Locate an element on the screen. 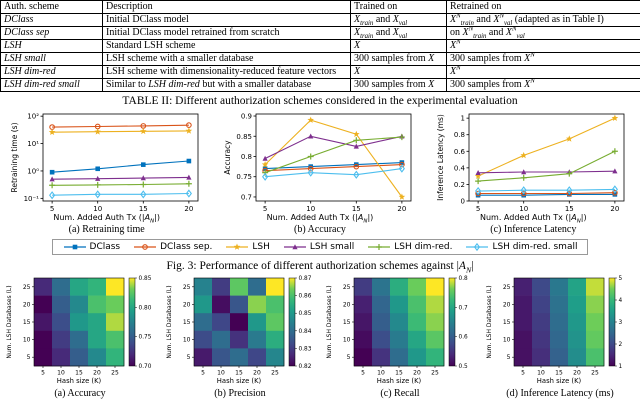 This screenshot has width=640, height=419. svg-text: 10¹ is located at coordinates (33, 144).